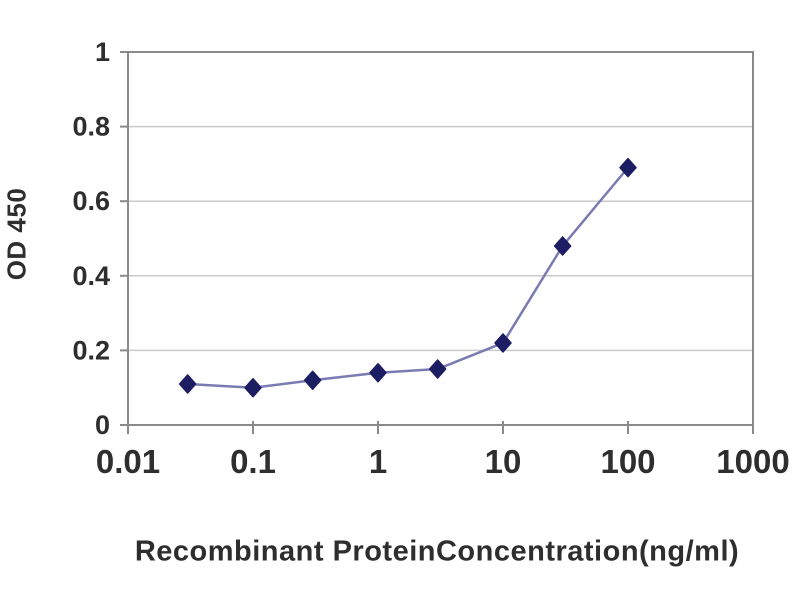 The width and height of the screenshot is (800, 600). Describe the element at coordinates (16, 234) in the screenshot. I see `y-axis-title: OD 450` at that location.